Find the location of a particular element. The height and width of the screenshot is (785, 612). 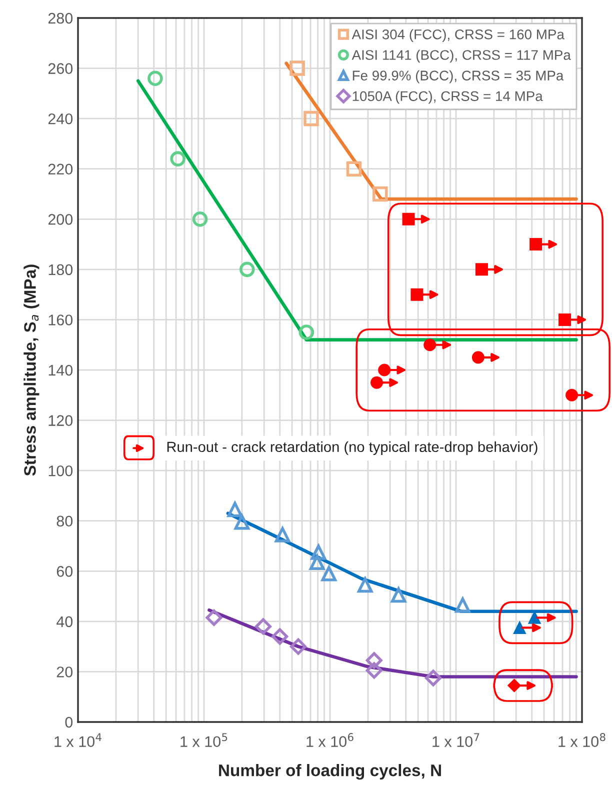

y-axis-title: Stress amplitude, S$_{a}$ (MPa) is located at coordinates (32, 370).